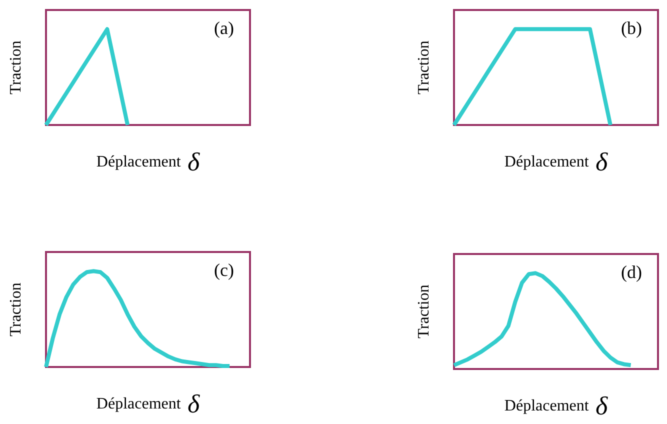  Describe the element at coordinates (224, 270) in the screenshot. I see `chart-title: (c)` at that location.